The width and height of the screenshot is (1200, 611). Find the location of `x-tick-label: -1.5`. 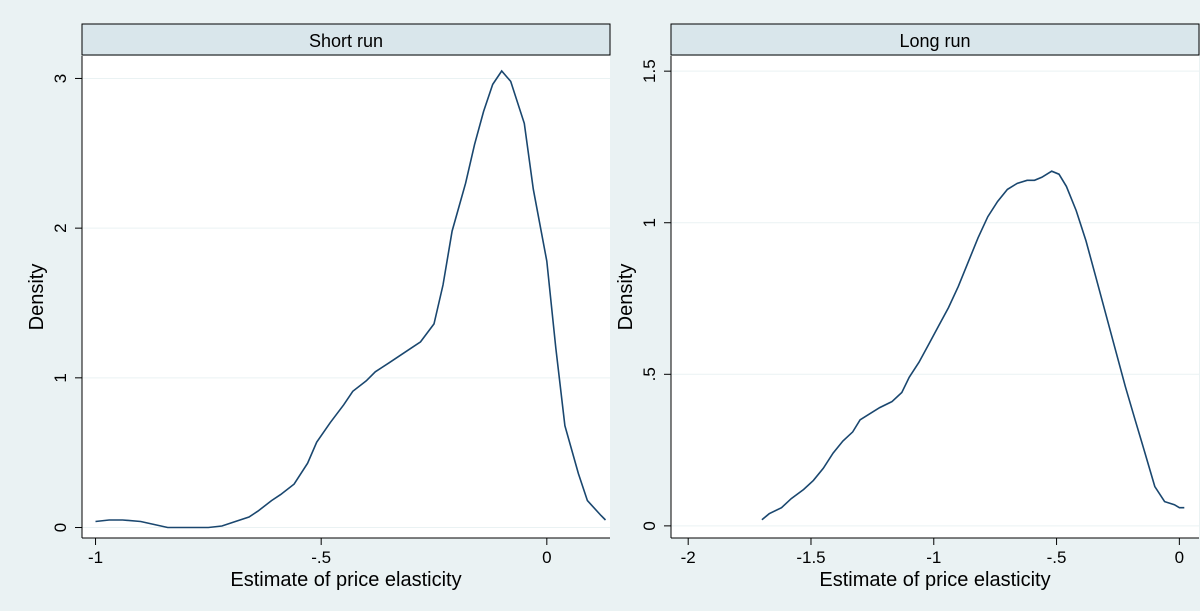

x-tick-label: -1.5 is located at coordinates (810, 557).